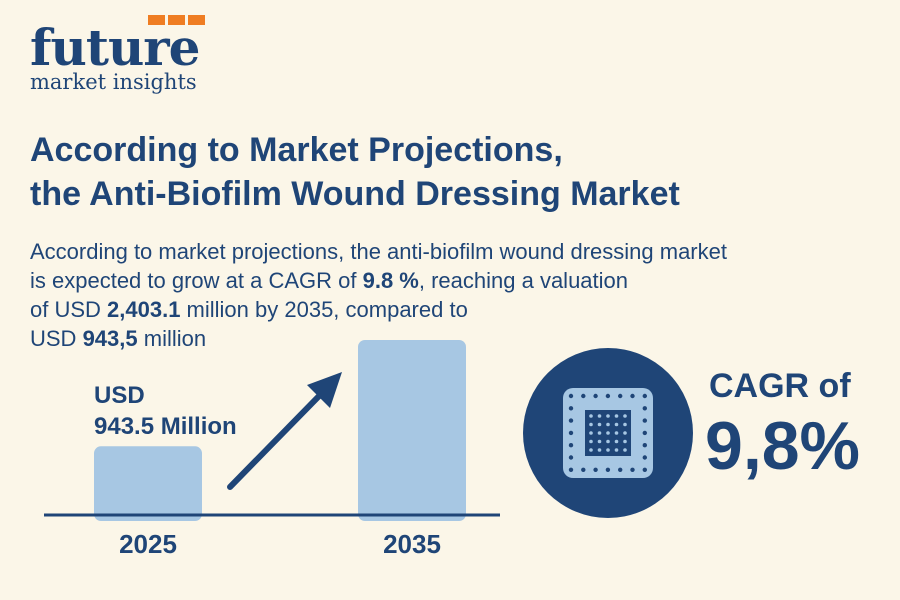 The image size is (900, 600). Describe the element at coordinates (176, 20) in the screenshot. I see `logo-accent-bars` at that location.